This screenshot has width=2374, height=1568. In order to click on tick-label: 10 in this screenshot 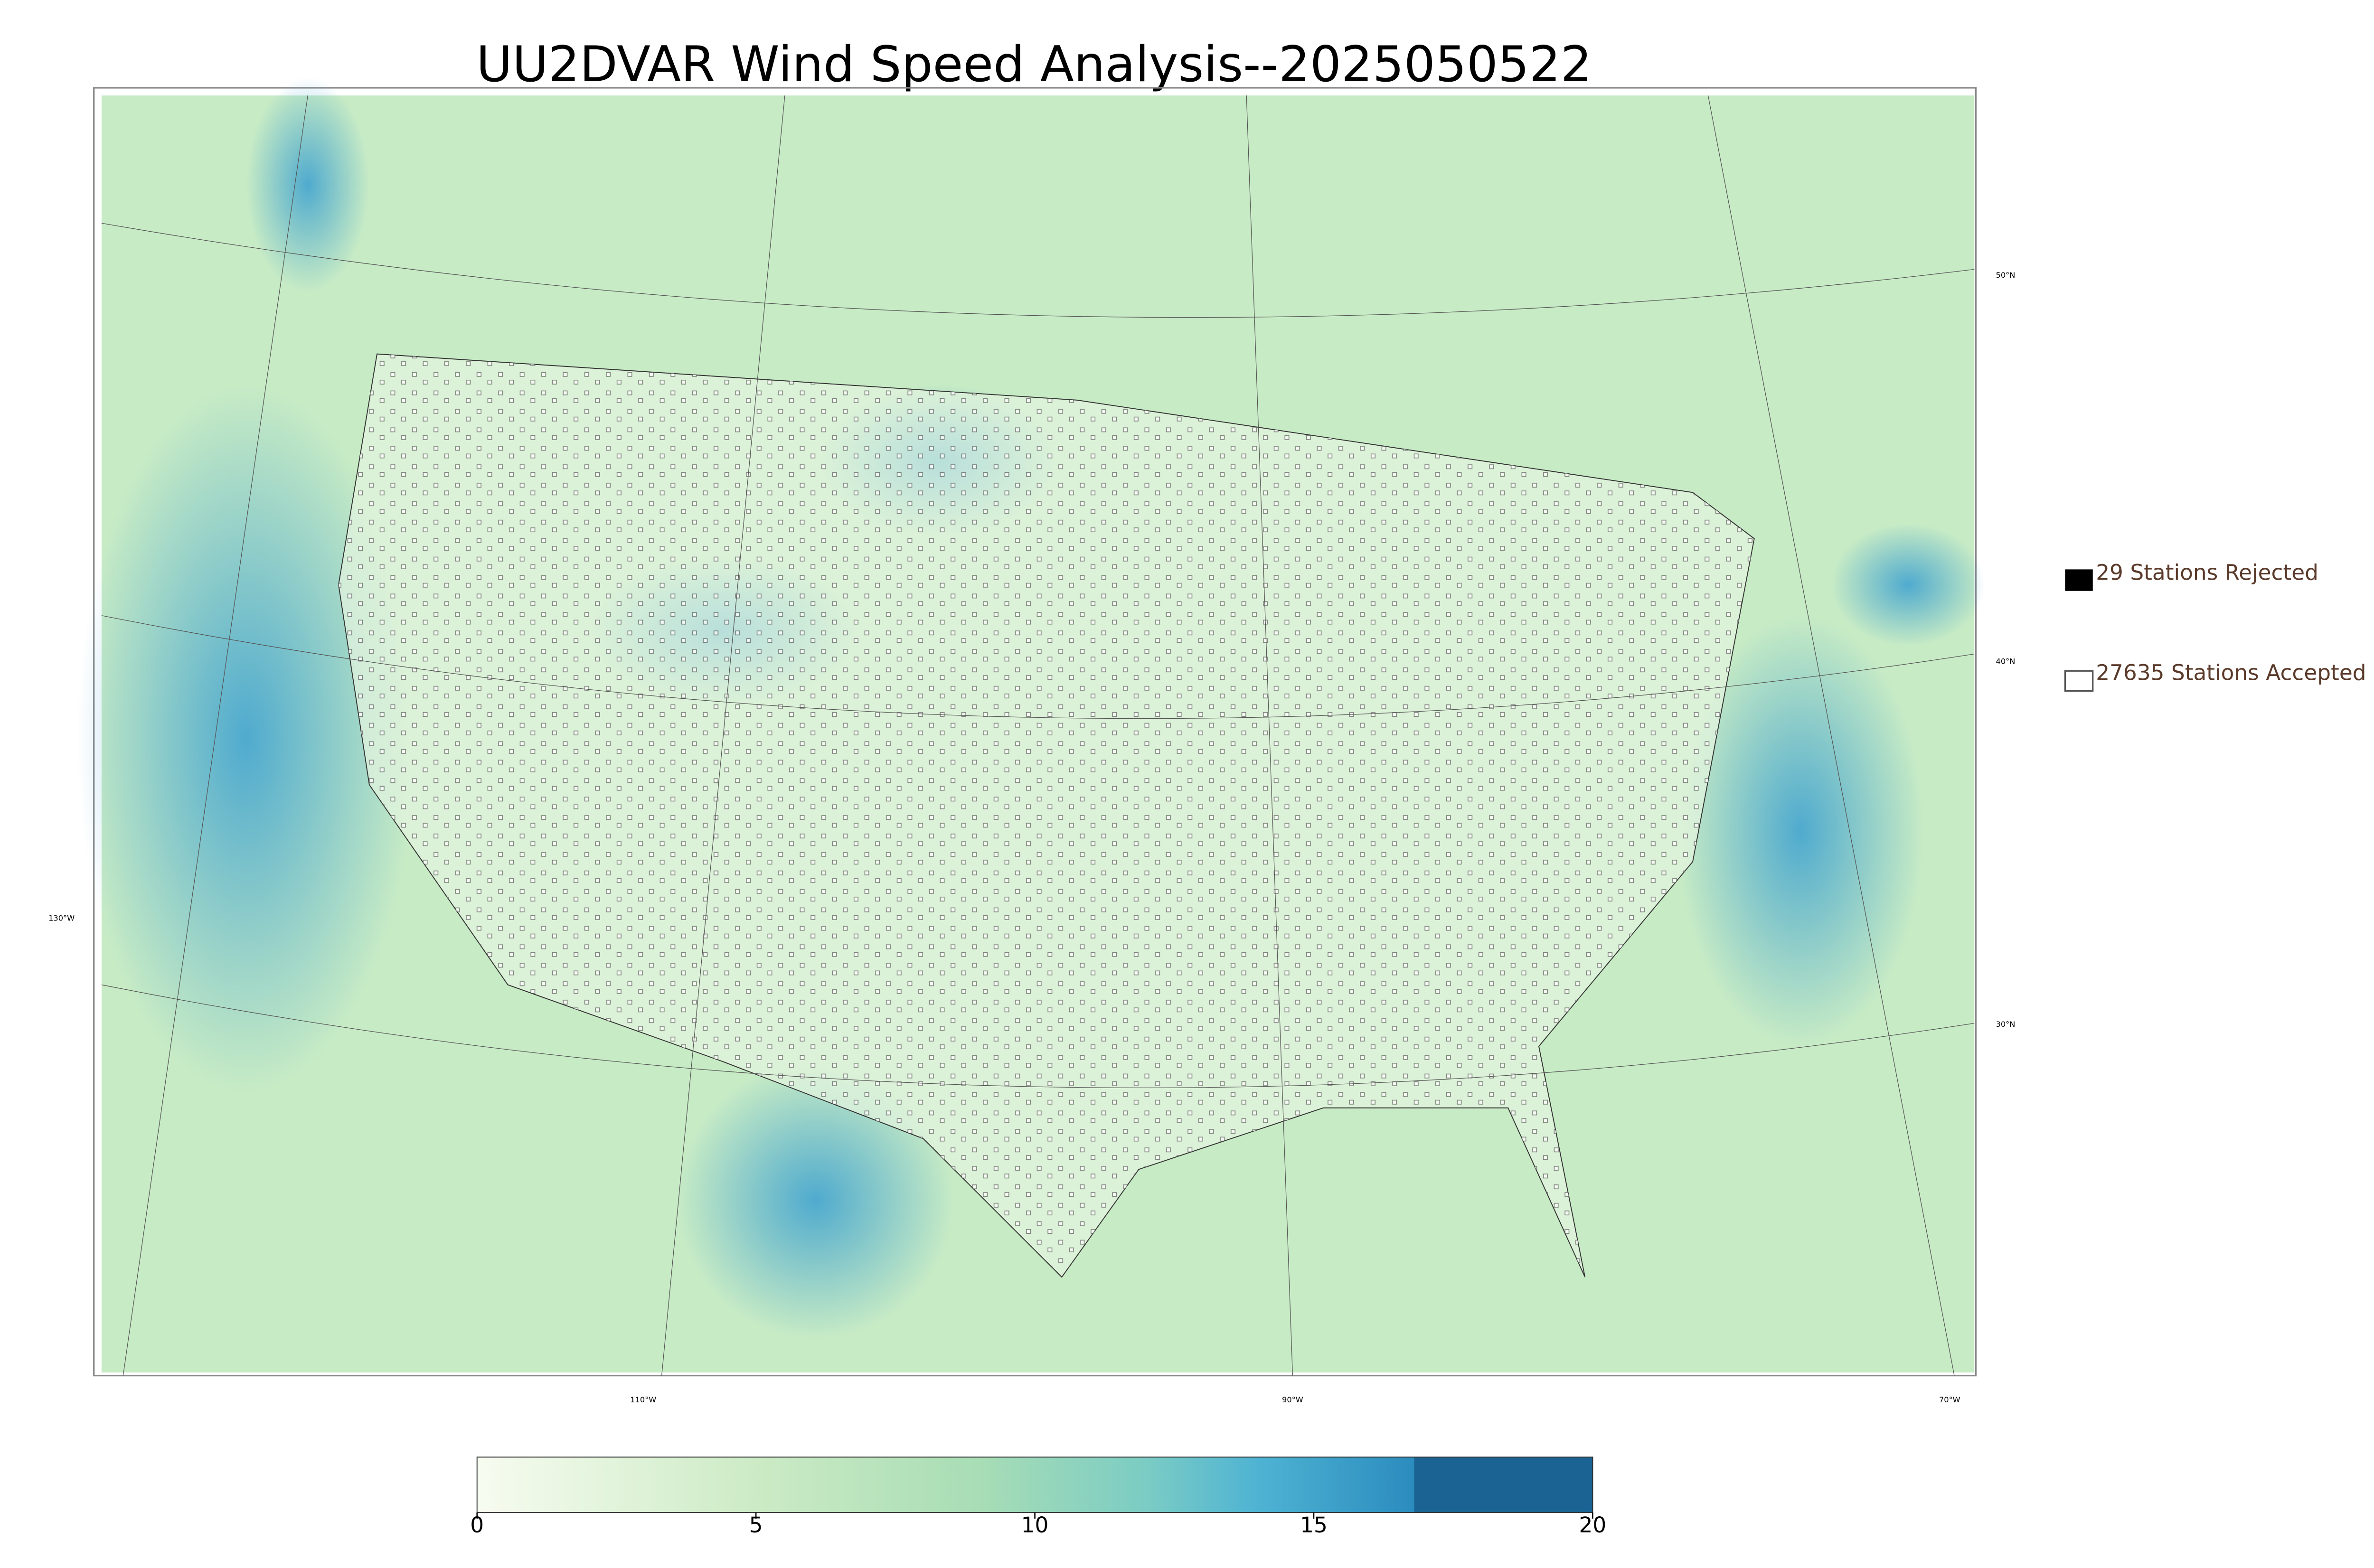, I will do `click(1035, 1525)`.